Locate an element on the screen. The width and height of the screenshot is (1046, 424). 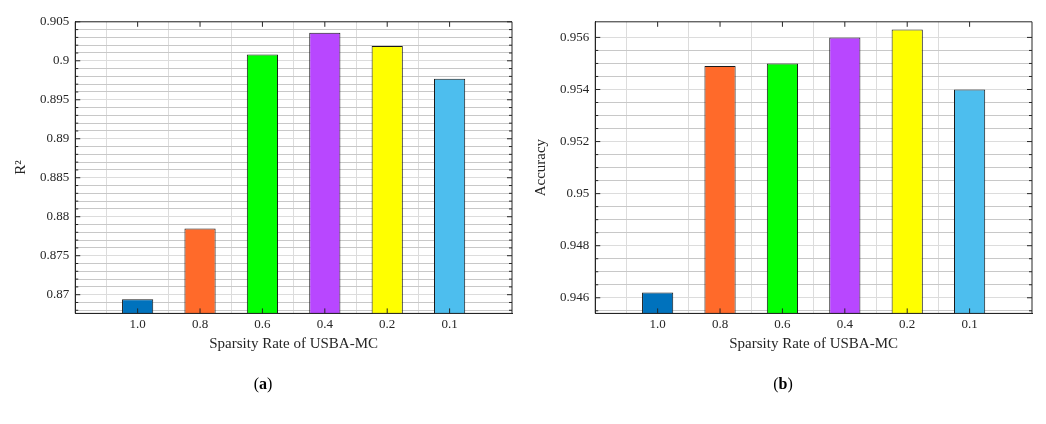
y-tick-label: 0.87 is located at coordinates (58, 294).